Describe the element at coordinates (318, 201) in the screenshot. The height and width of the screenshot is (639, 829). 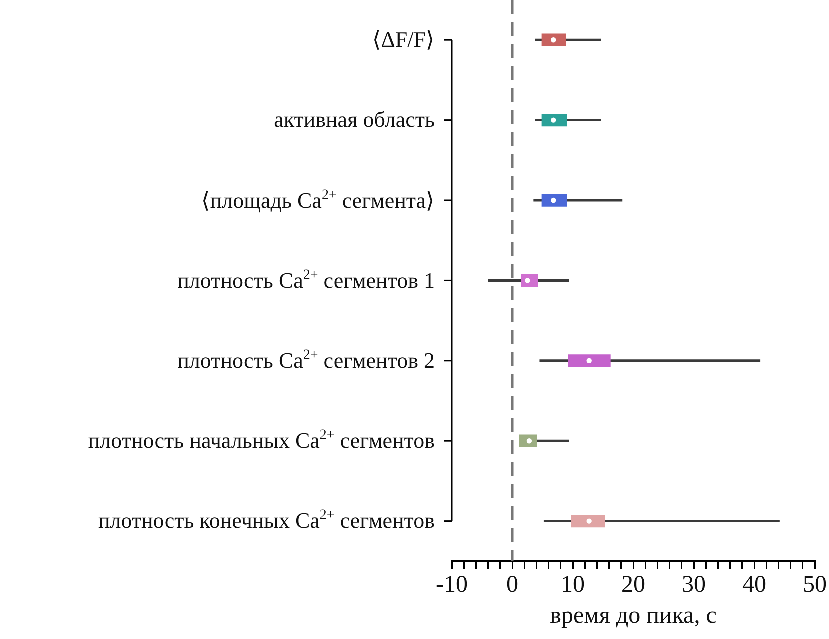
I see `y-tick-label: ⟨площадь Ca$^{2+}$ сегмента⟩` at that location.